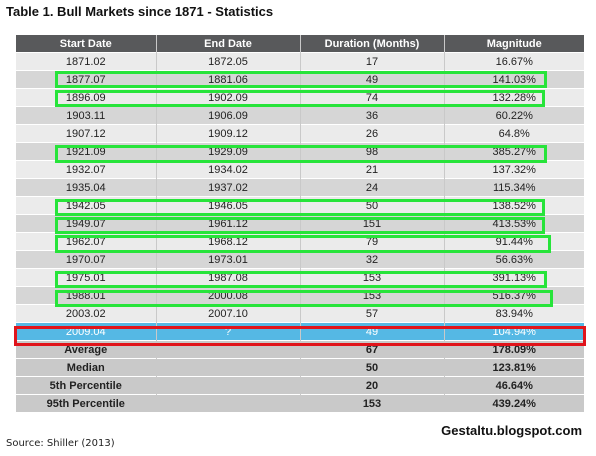  I want to click on table-cell: 1968.12, so click(228, 241).